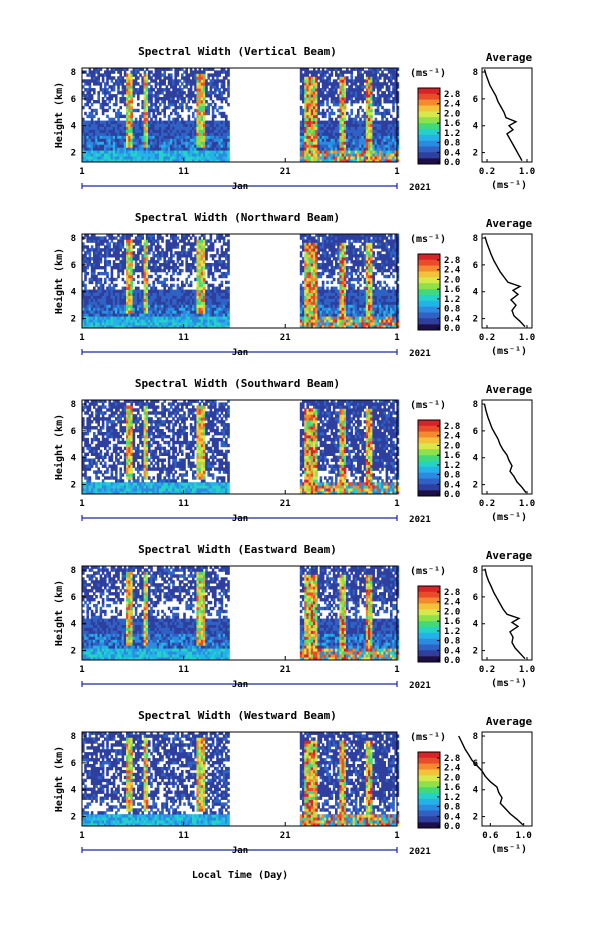 The height and width of the screenshot is (931, 610). Describe the element at coordinates (241, 281) in the screenshot. I see `heatmap-cells` at that location.